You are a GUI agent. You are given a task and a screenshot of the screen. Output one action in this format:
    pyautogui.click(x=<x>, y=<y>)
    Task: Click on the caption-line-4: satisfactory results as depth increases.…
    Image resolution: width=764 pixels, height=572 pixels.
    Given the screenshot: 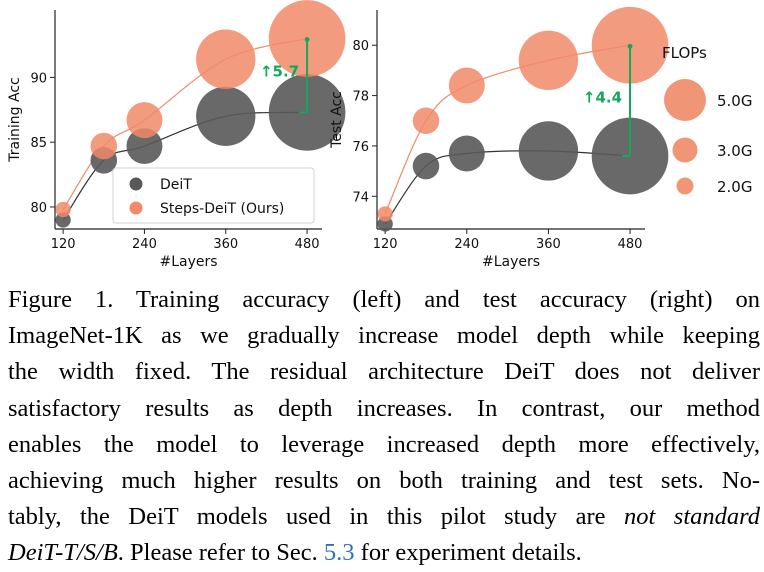 What is the action you would take?
    pyautogui.click(x=384, y=408)
    